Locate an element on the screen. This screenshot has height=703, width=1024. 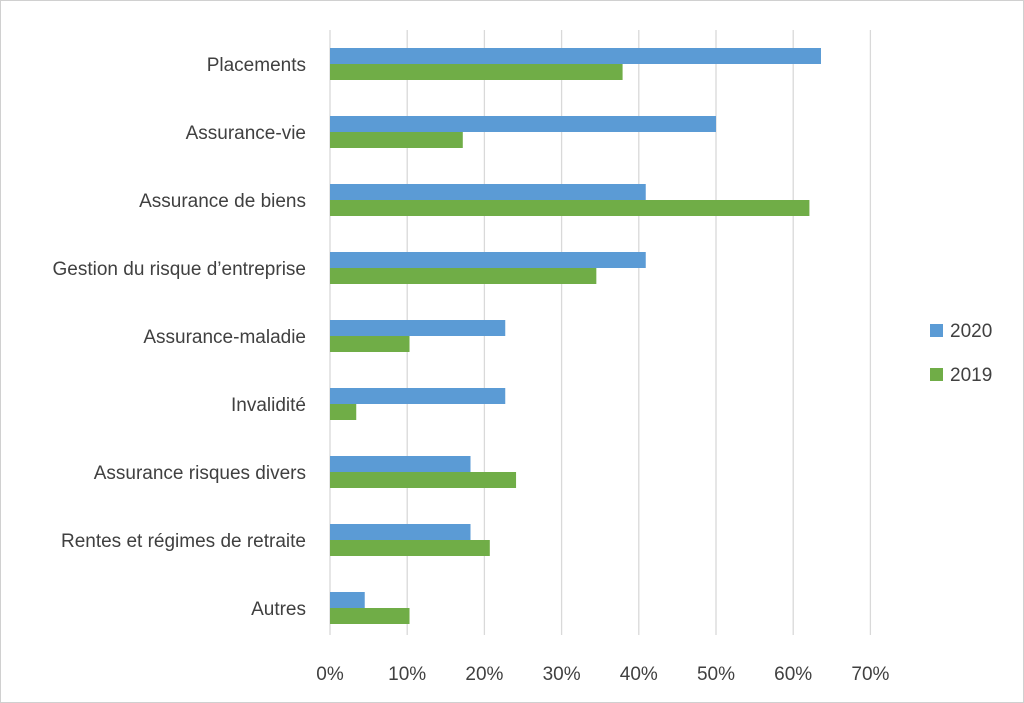
legend-swatch-2020 is located at coordinates (936, 330).